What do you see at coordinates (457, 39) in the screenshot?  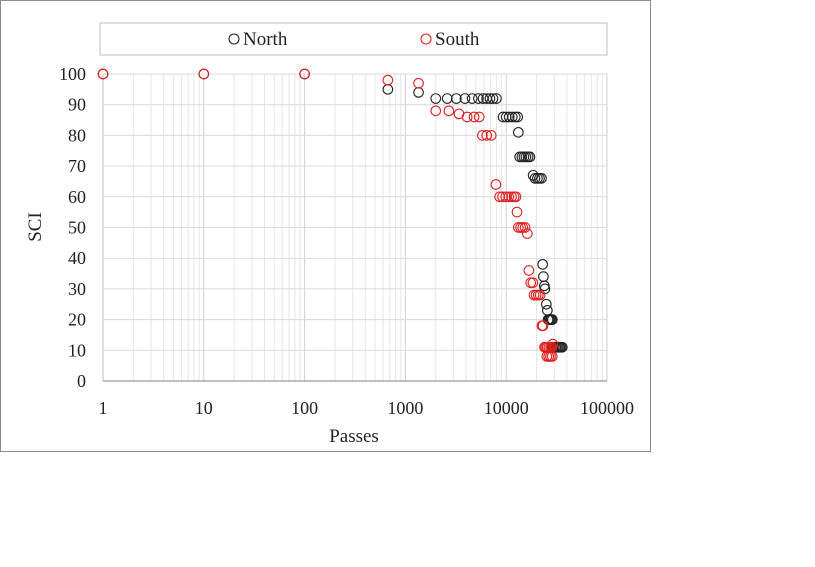 I see `legend-label-south: South` at bounding box center [457, 39].